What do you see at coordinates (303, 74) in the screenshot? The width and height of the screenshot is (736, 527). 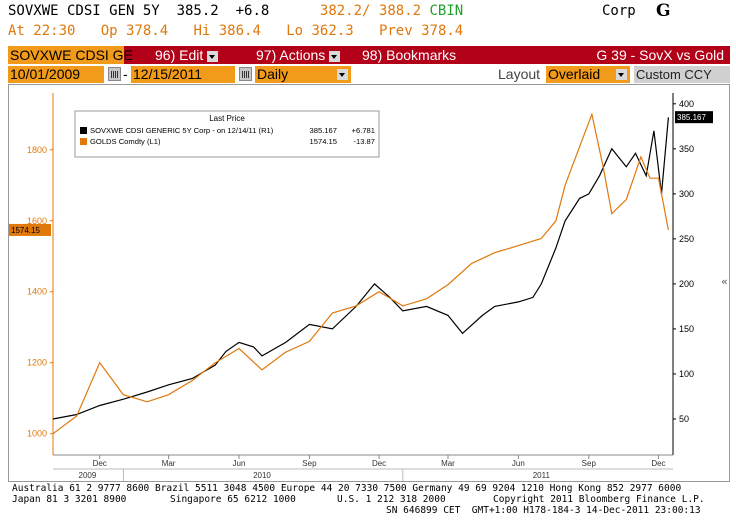 I see `period-select: Daily` at bounding box center [303, 74].